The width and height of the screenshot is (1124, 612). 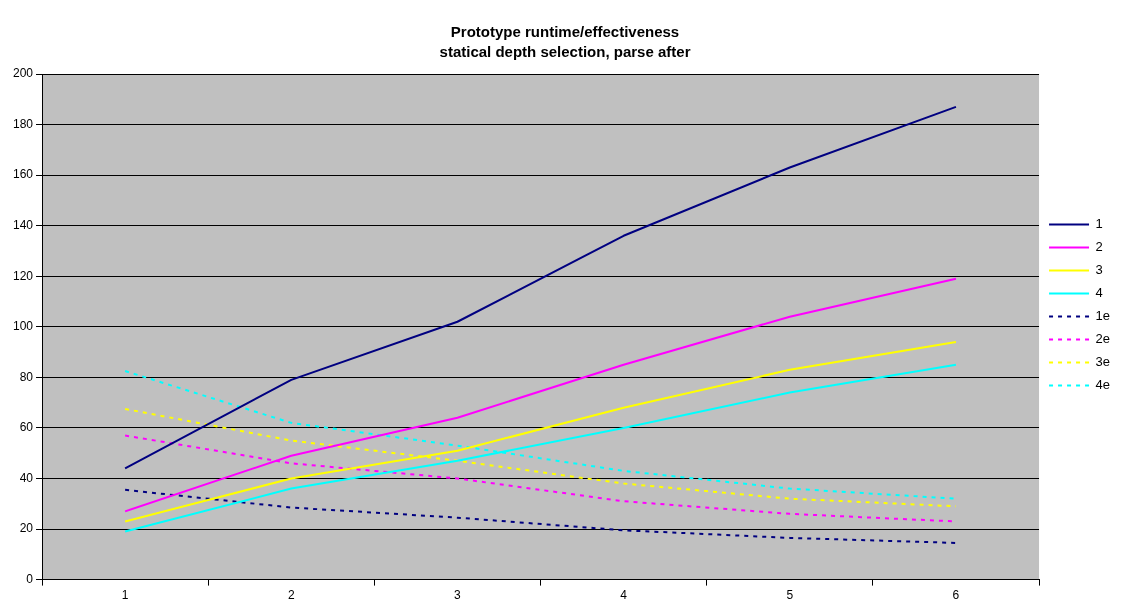 I want to click on y-tick-label: 100, so click(x=23, y=326).